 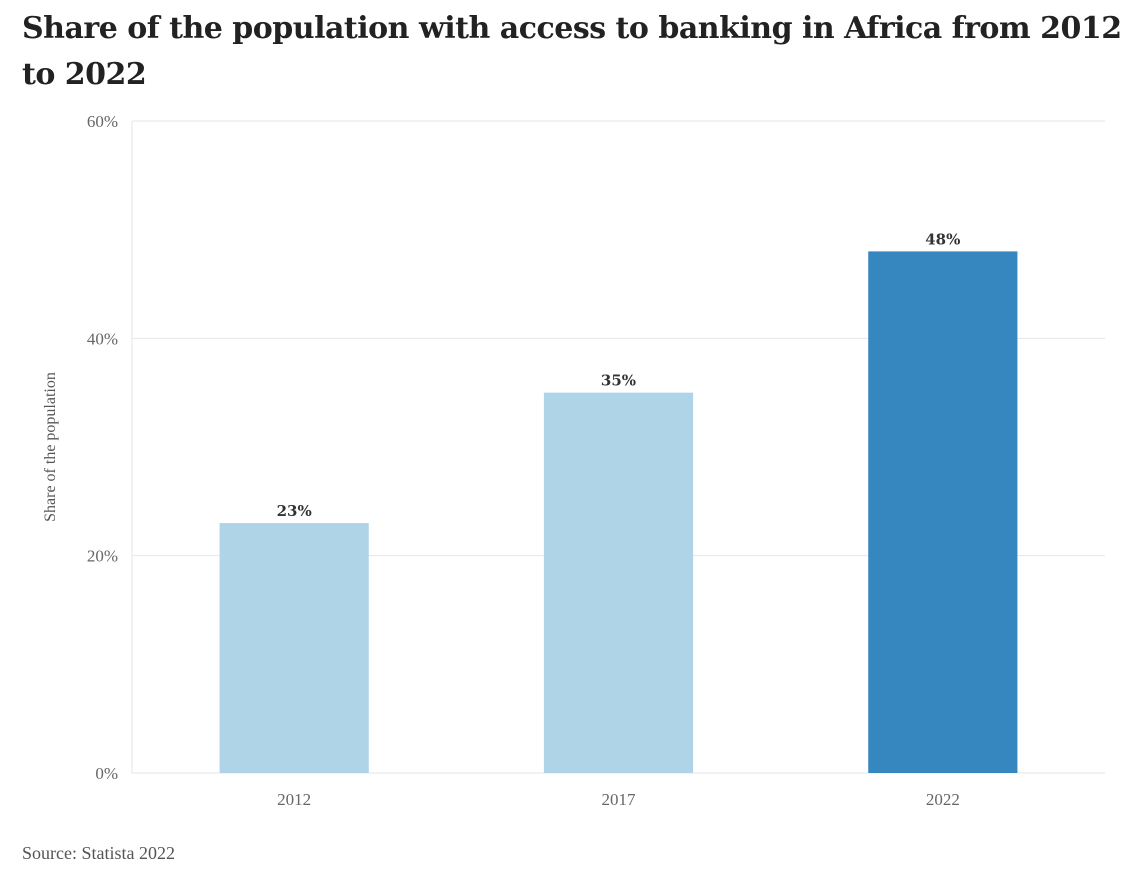 I want to click on y-tick-label: 60%, so click(x=102, y=121).